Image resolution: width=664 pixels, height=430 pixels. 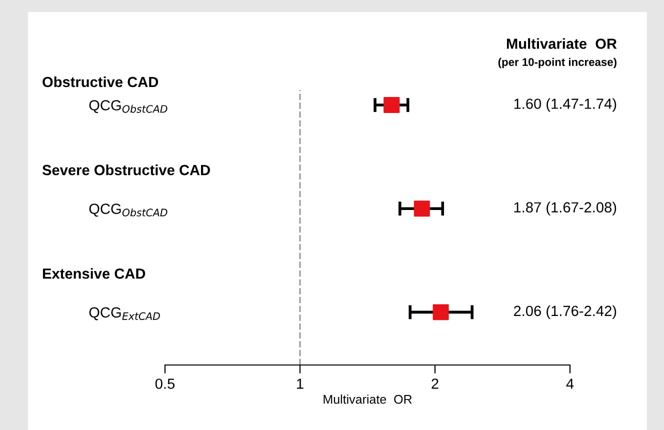 I want to click on annotation: Severe Obstructive CAD, so click(x=126, y=170).